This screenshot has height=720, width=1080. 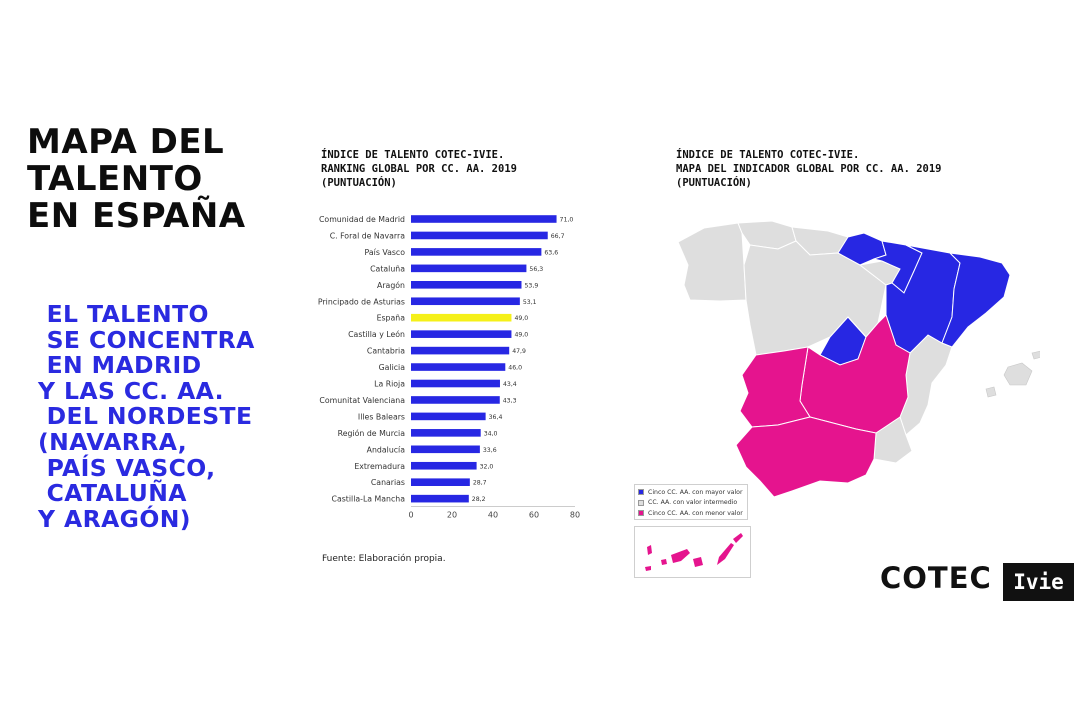 What do you see at coordinates (649, 550) in the screenshot?
I see `island-la-palma` at bounding box center [649, 550].